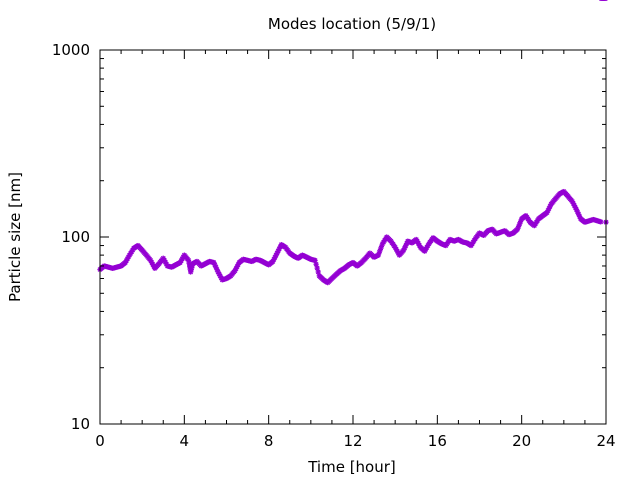  Describe the element at coordinates (437, 441) in the screenshot. I see `x-tick-label: 16` at that location.